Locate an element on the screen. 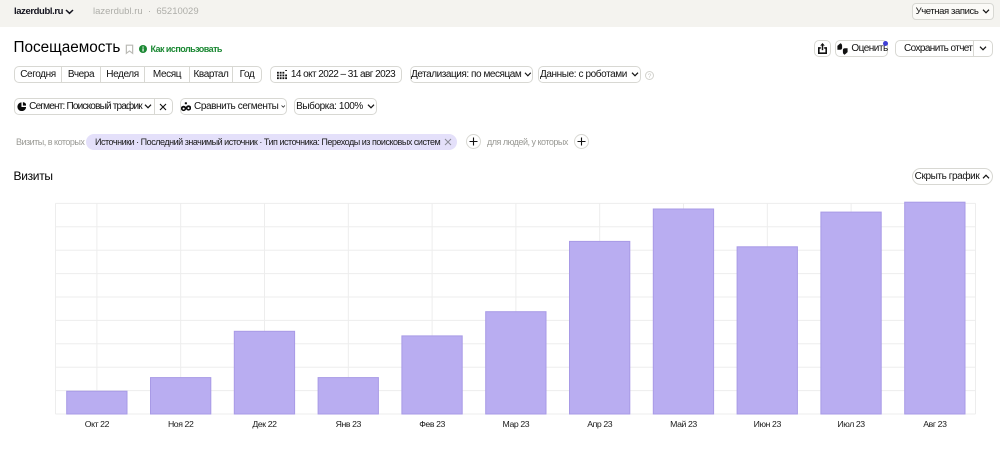 Image resolution: width=1000 pixels, height=458 pixels. svg-text: Окт 22 is located at coordinates (97, 424).